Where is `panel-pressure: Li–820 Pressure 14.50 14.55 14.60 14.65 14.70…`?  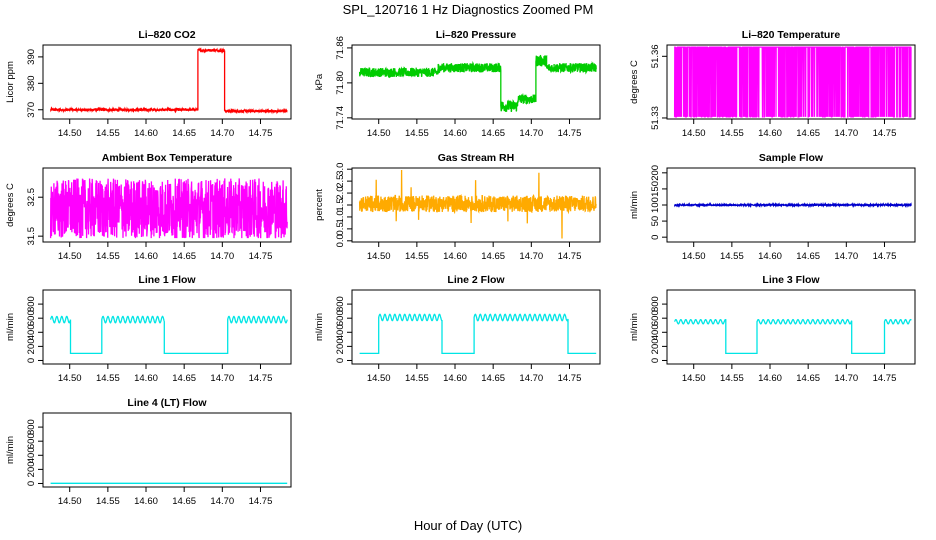
panel-pressure: Li–820 Pressure 14.50 14.55 14.60 14.65 14.70… is located at coordinates (457, 84).